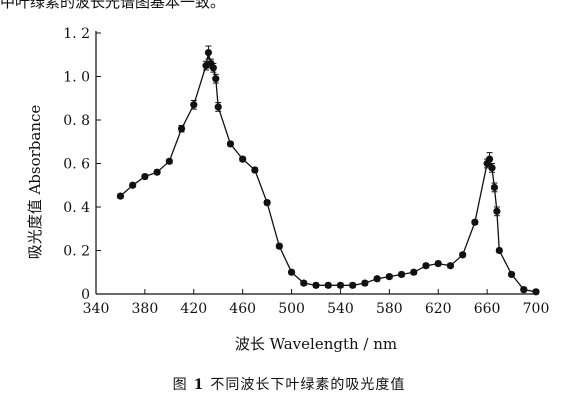 The width and height of the screenshot is (578, 407). What do you see at coordinates (145, 309) in the screenshot?
I see `x-tick-label: 380` at bounding box center [145, 309].